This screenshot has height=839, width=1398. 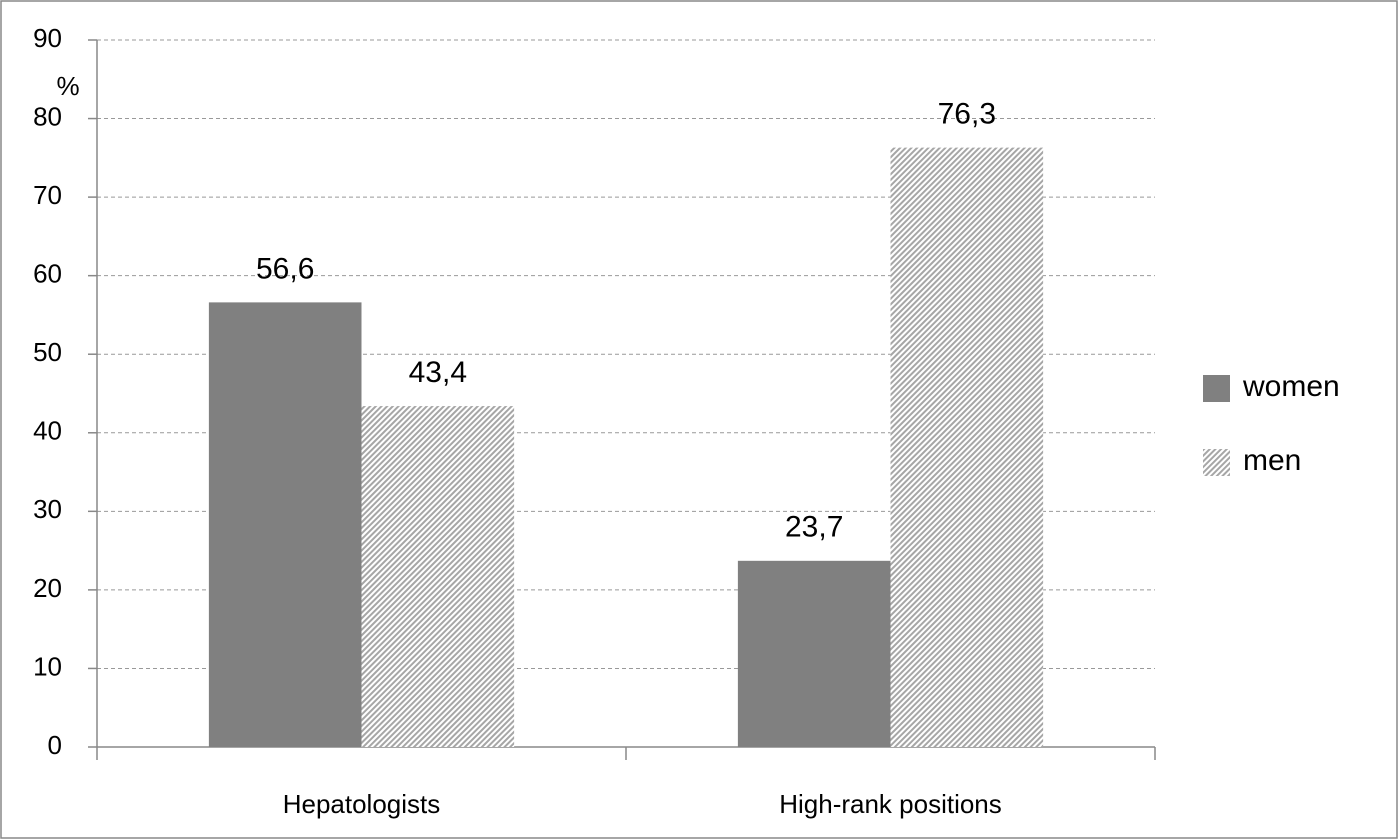 What do you see at coordinates (47, 116) in the screenshot?
I see `y-tick-label: 80` at bounding box center [47, 116].